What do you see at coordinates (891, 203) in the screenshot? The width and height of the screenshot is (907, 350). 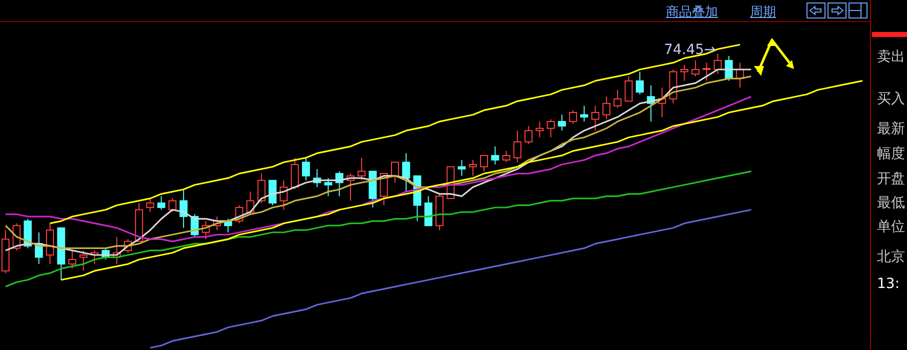 I see `text: 最低` at bounding box center [891, 203].